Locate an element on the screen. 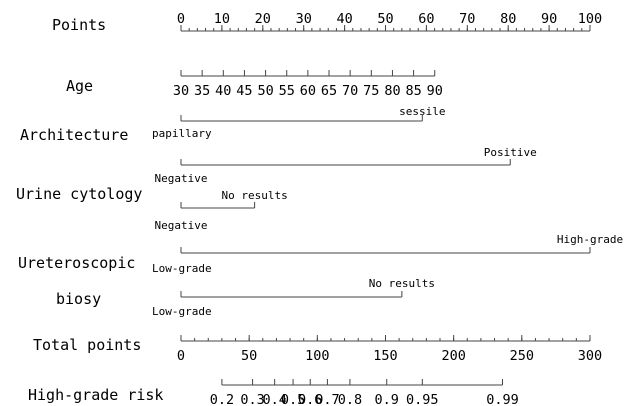 The width and height of the screenshot is (633, 406). age-tick-label: 60 is located at coordinates (308, 91).